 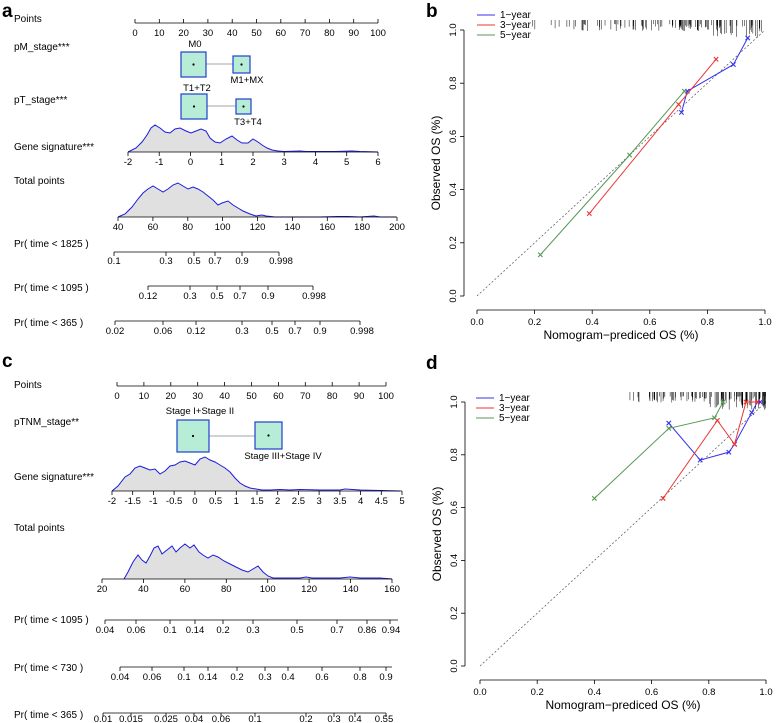 What do you see at coordinates (39, 528) in the screenshot?
I see `c-total-label: Total points` at bounding box center [39, 528].